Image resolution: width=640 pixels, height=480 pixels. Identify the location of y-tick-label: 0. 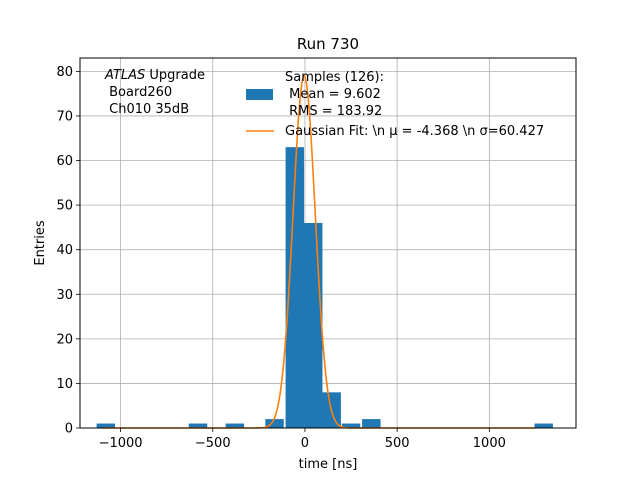
(69, 429).